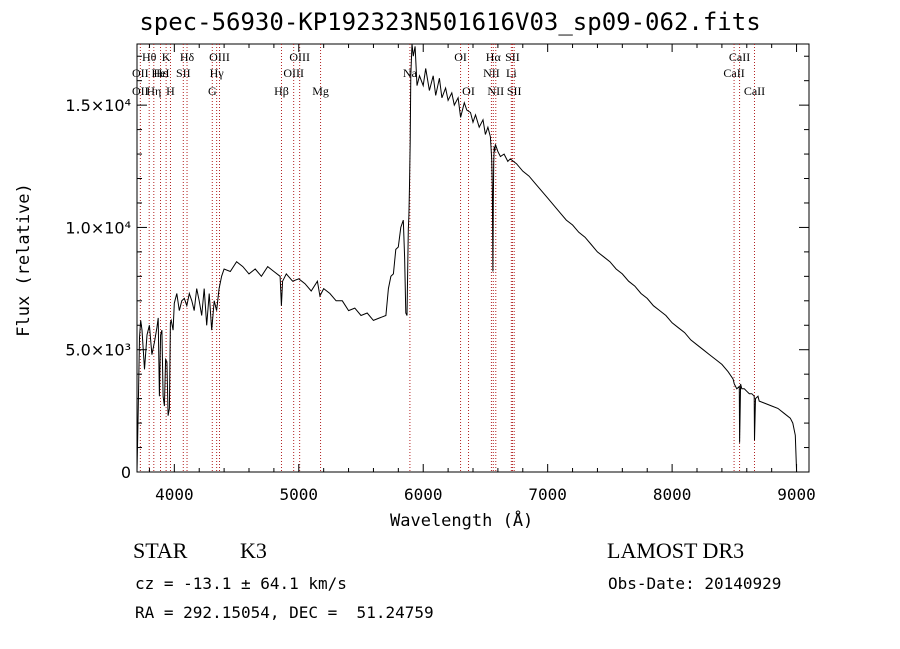 The height and width of the screenshot is (649, 900). Describe the element at coordinates (170, 91) in the screenshot. I see `line-marker-label: H` at that location.